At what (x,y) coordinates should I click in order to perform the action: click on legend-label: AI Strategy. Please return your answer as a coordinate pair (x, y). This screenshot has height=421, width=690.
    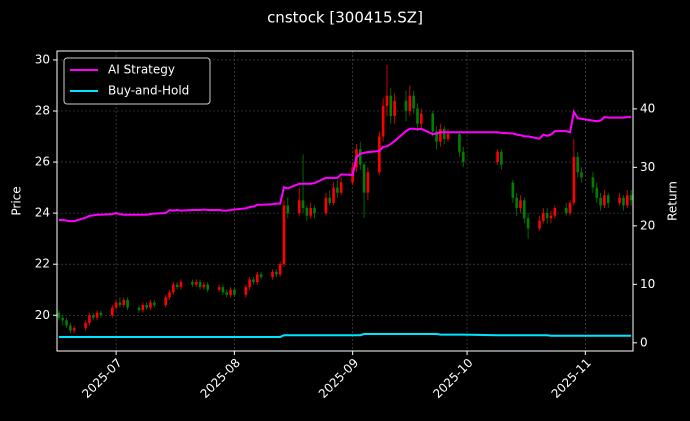
    Looking at the image, I should click on (141, 70).